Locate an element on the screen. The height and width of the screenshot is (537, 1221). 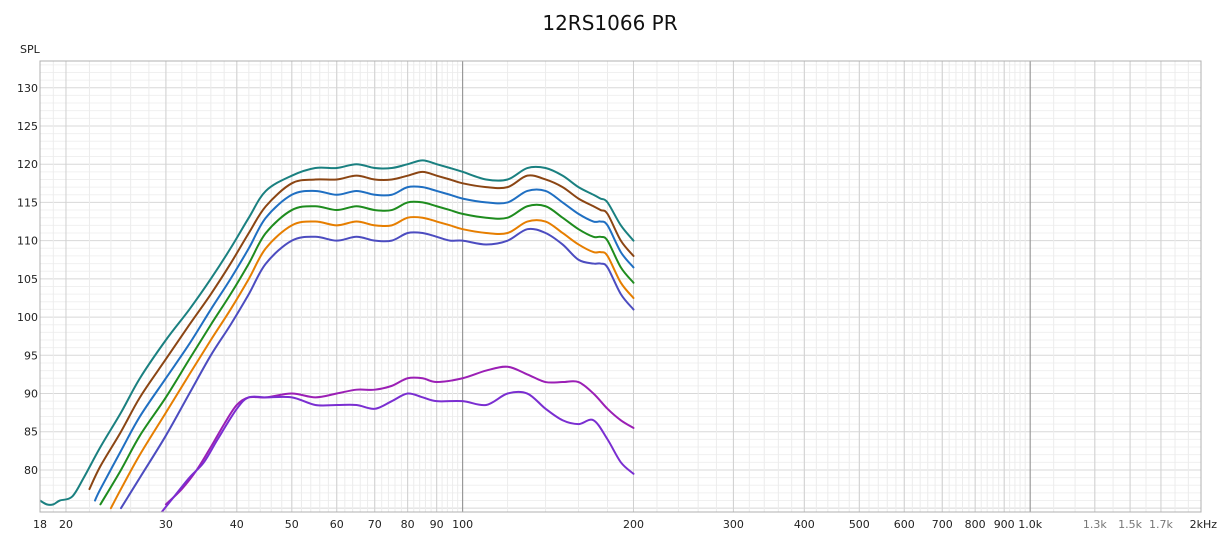
y-tick-label: 95 is located at coordinates (31, 355).